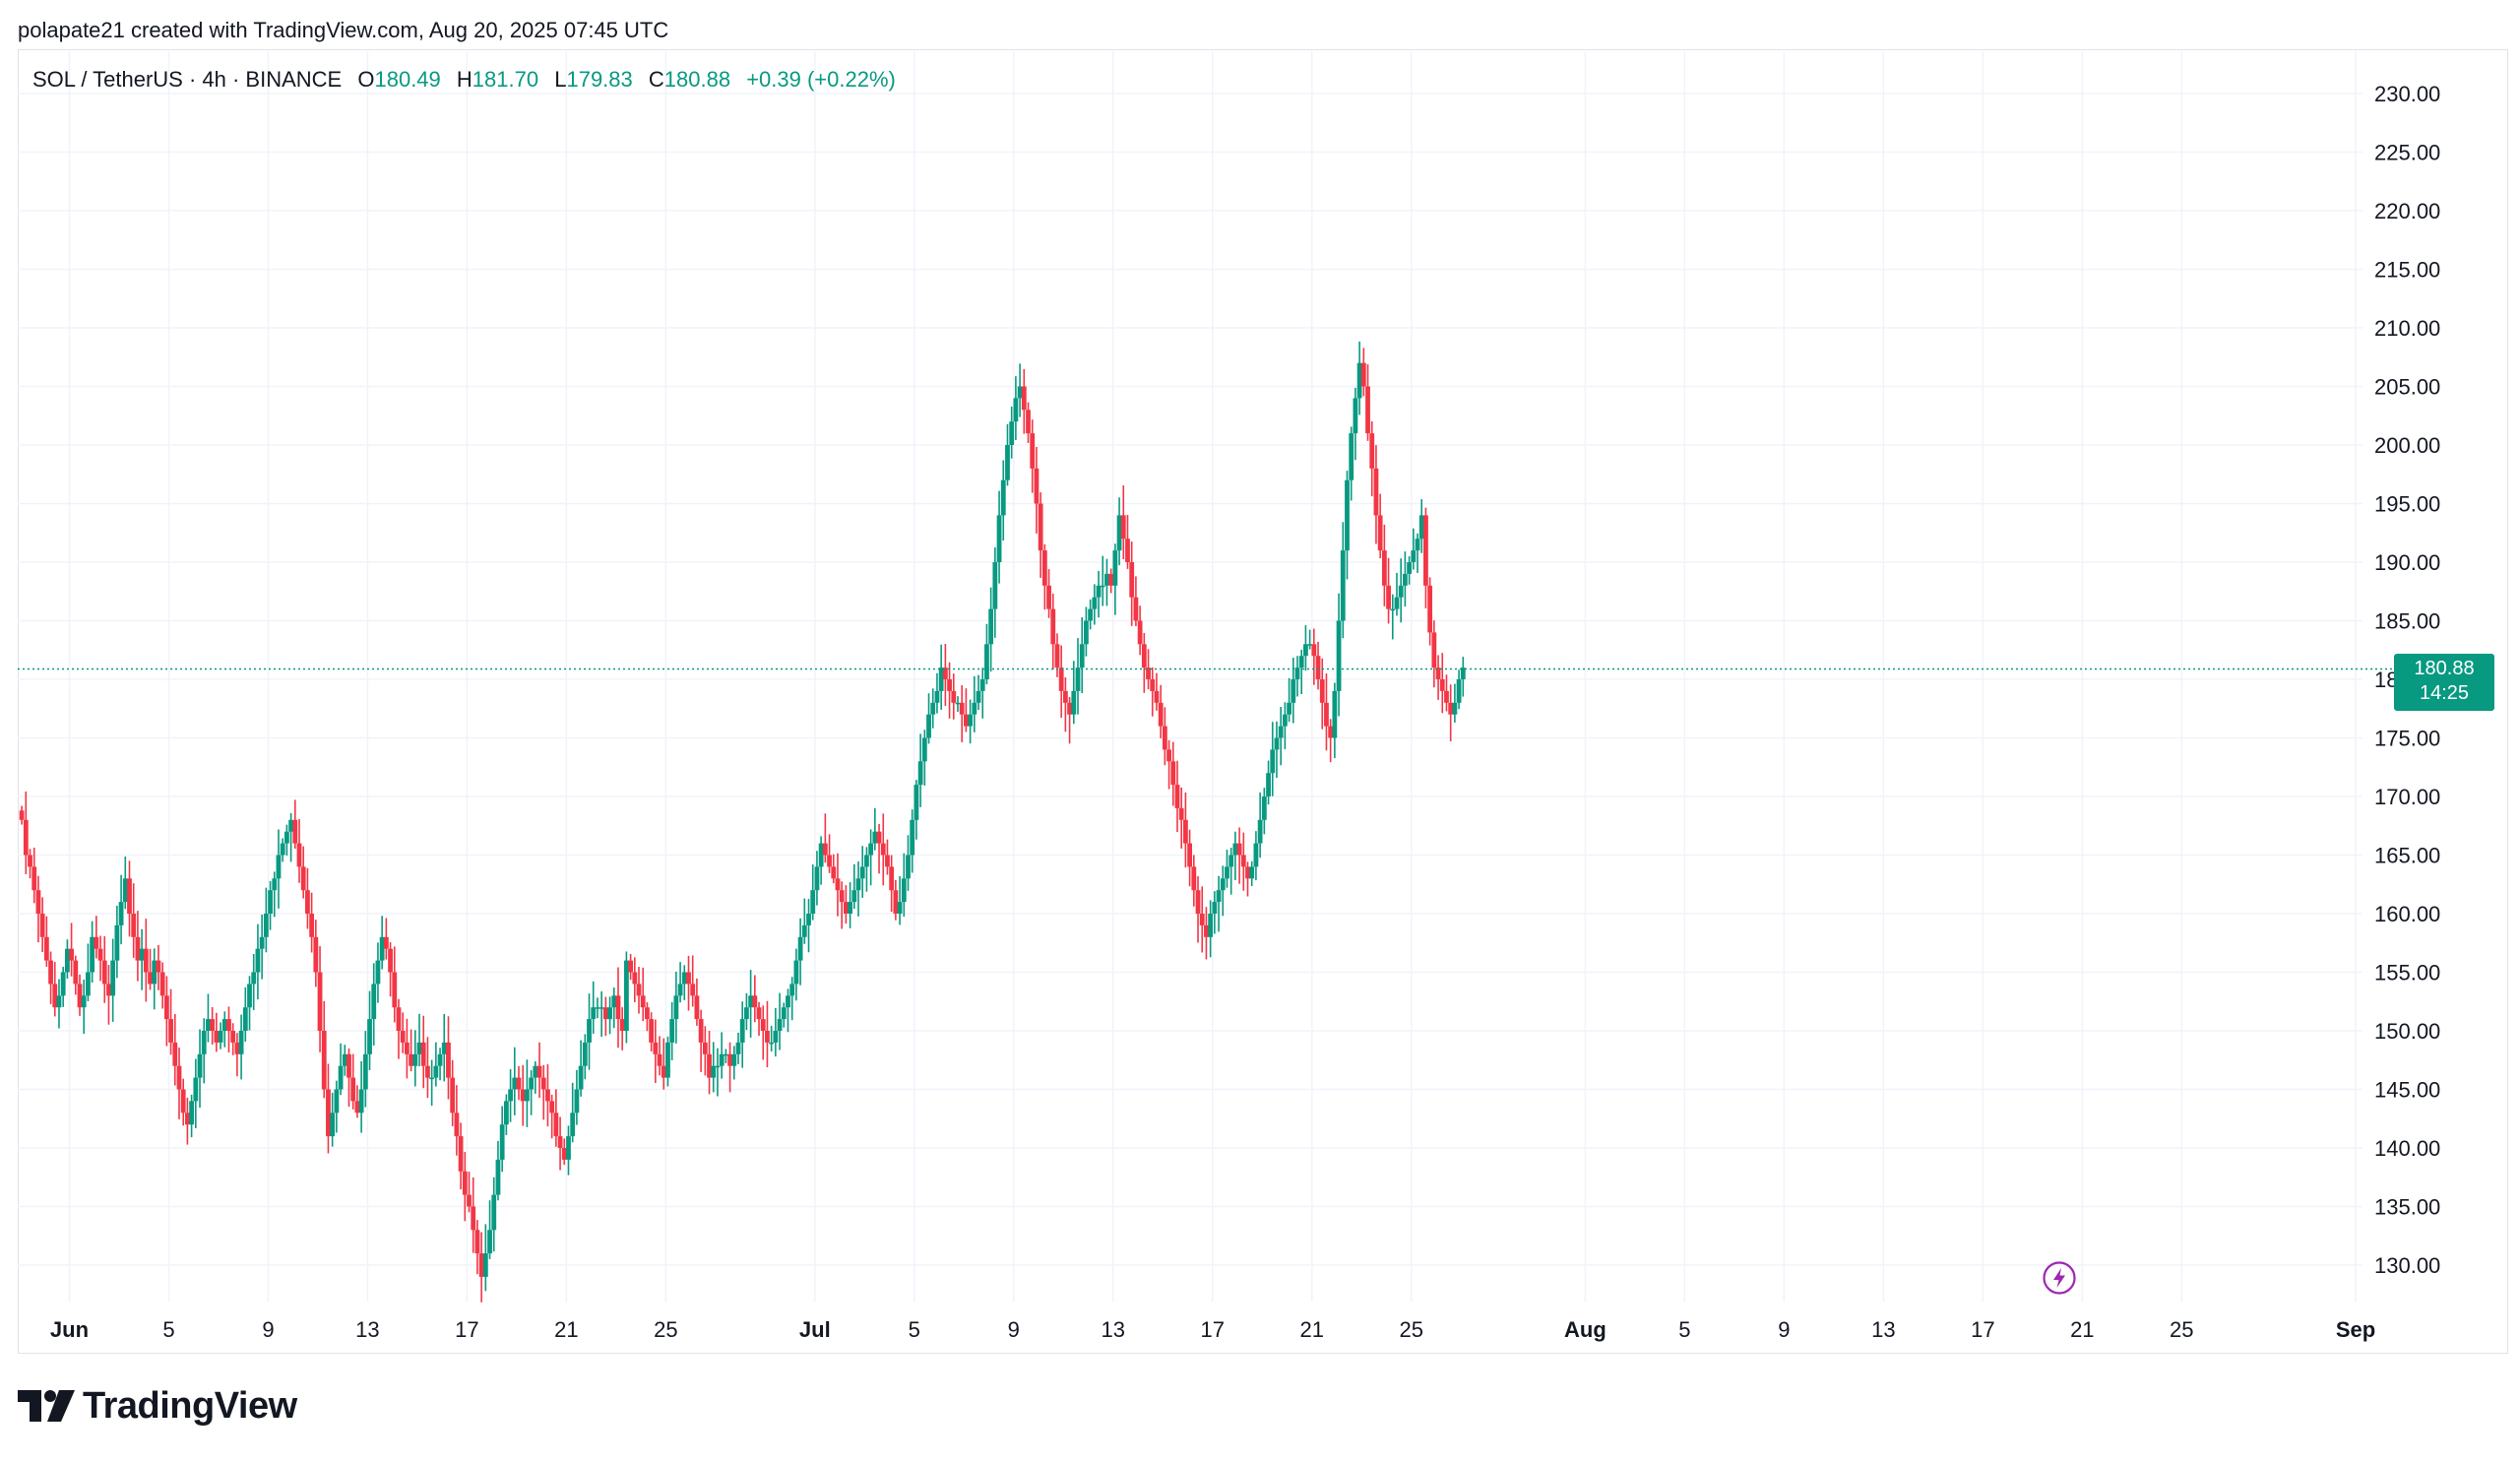  What do you see at coordinates (2407, 505) in the screenshot?
I see `y-tick-label: 195.00` at bounding box center [2407, 505].